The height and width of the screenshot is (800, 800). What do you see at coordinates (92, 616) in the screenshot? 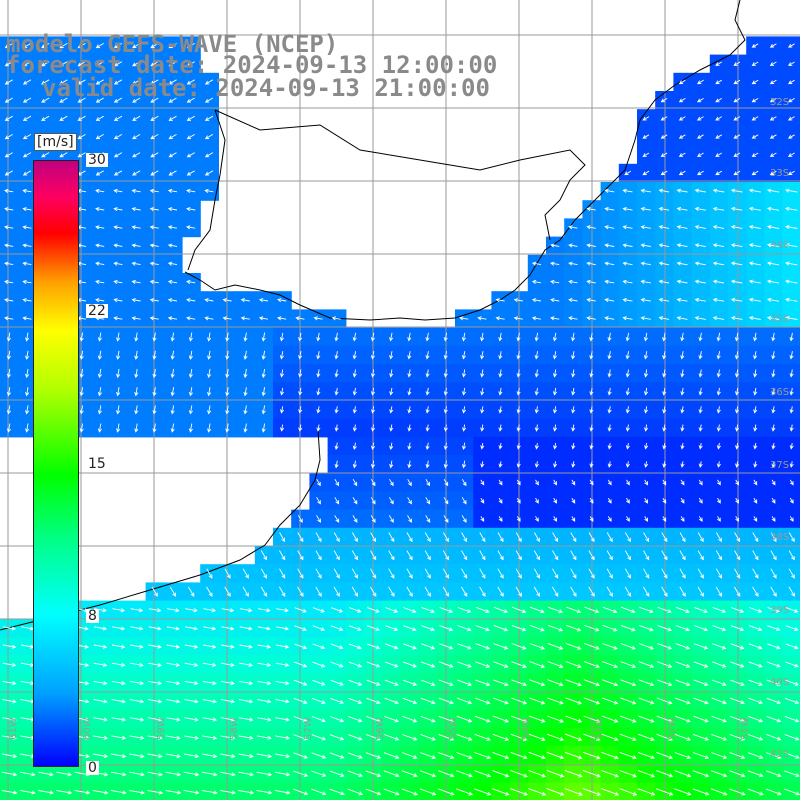
I see `colorbar-tick-8: 8` at bounding box center [92, 616].